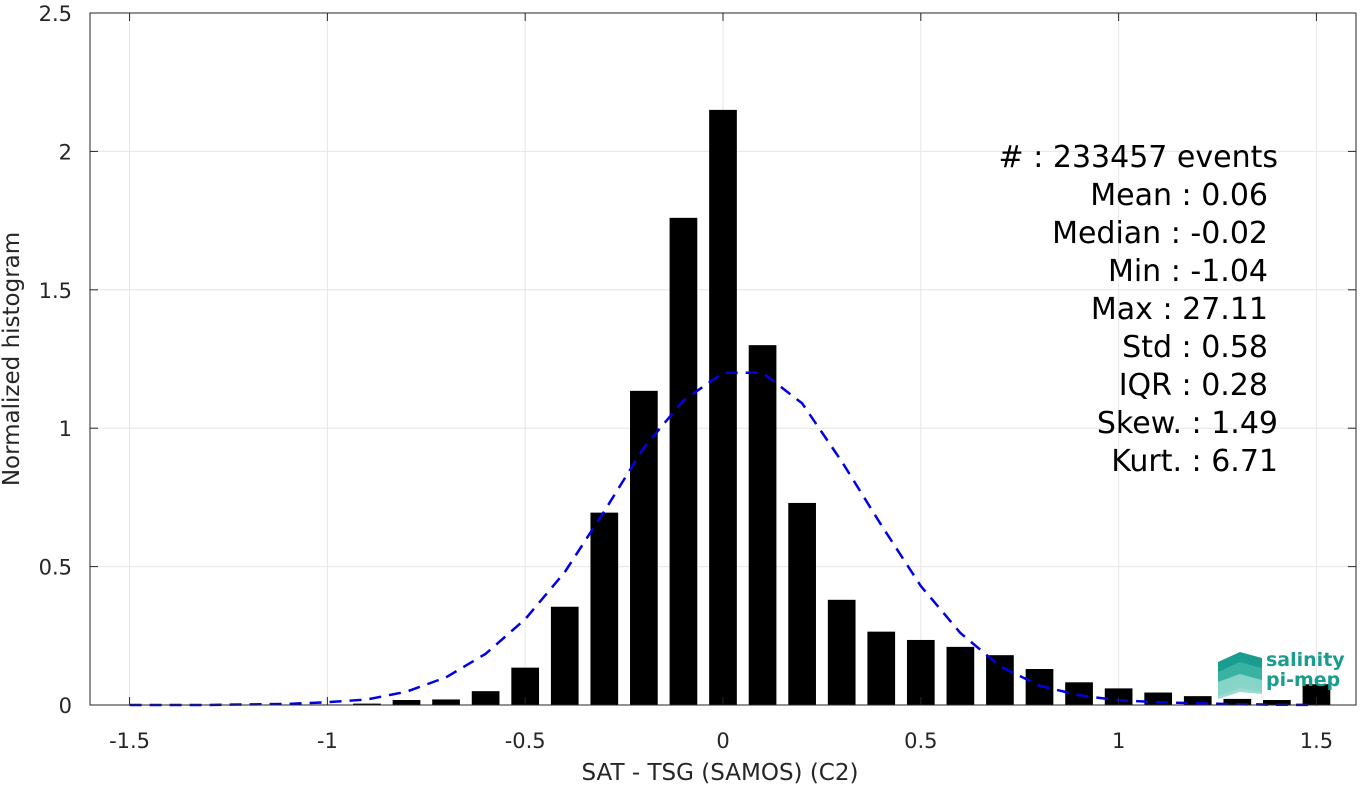 This screenshot has height=785, width=1367. Describe the element at coordinates (65, 429) in the screenshot. I see `y-tick-label: 1` at that location.